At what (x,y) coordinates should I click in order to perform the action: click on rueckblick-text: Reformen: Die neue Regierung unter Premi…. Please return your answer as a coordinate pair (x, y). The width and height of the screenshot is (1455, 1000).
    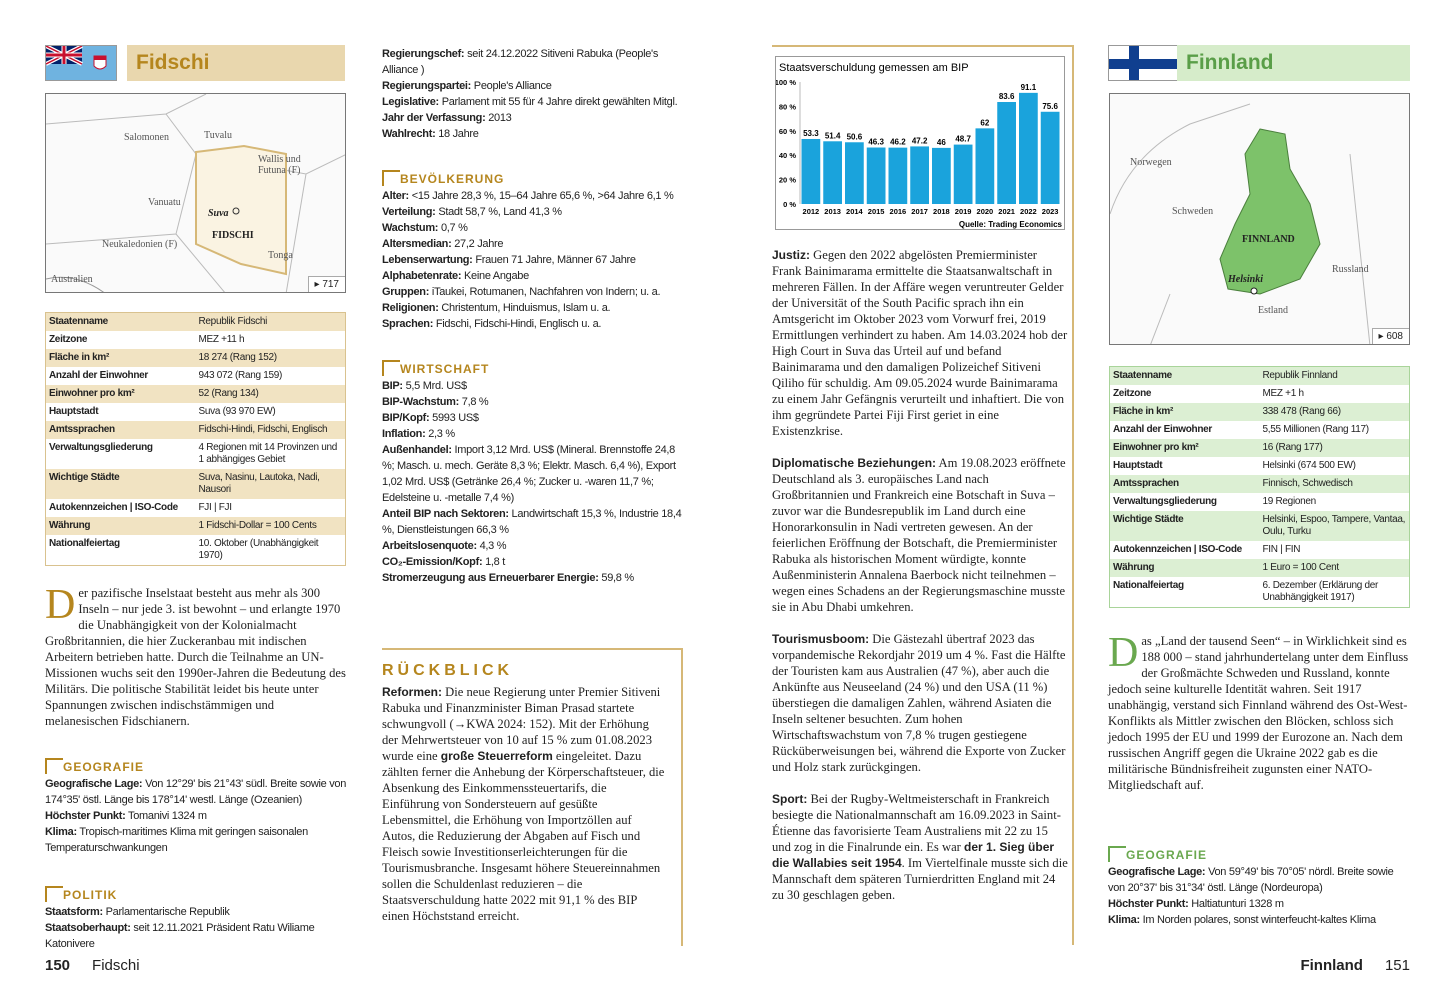
    Looking at the image, I should click on (524, 804).